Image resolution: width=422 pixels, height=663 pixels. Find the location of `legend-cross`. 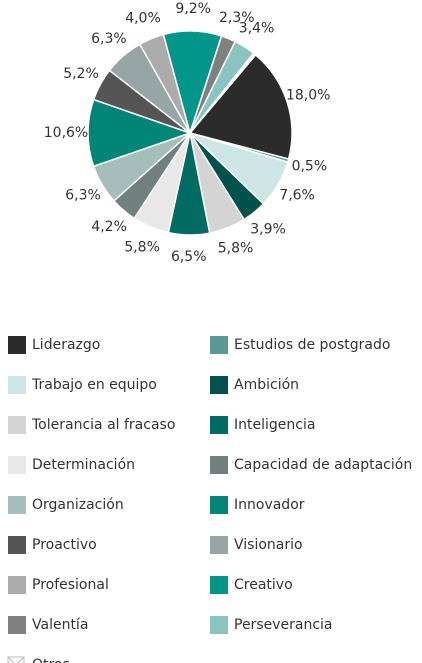

legend-cross is located at coordinates (16, 659).